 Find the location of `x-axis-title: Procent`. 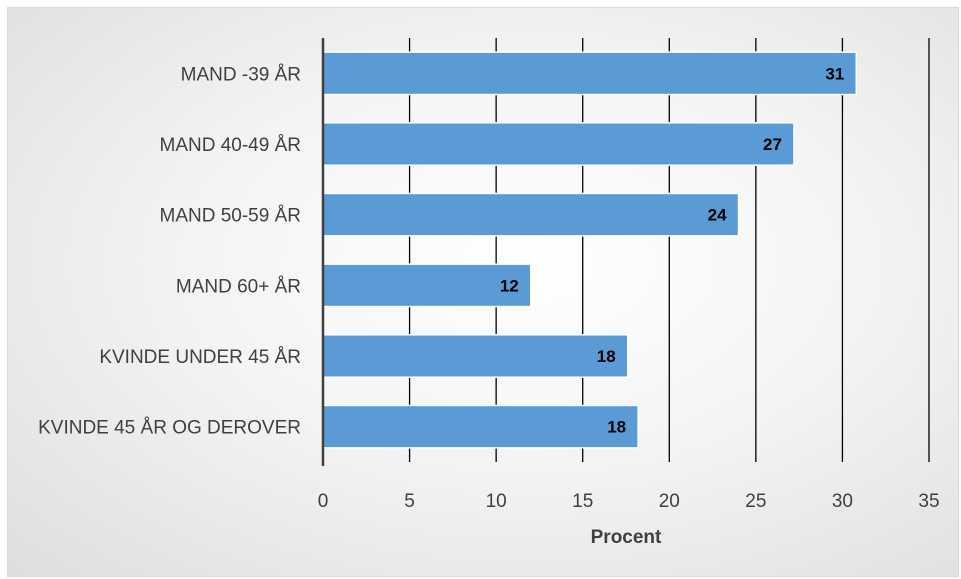

x-axis-title: Procent is located at coordinates (626, 537).